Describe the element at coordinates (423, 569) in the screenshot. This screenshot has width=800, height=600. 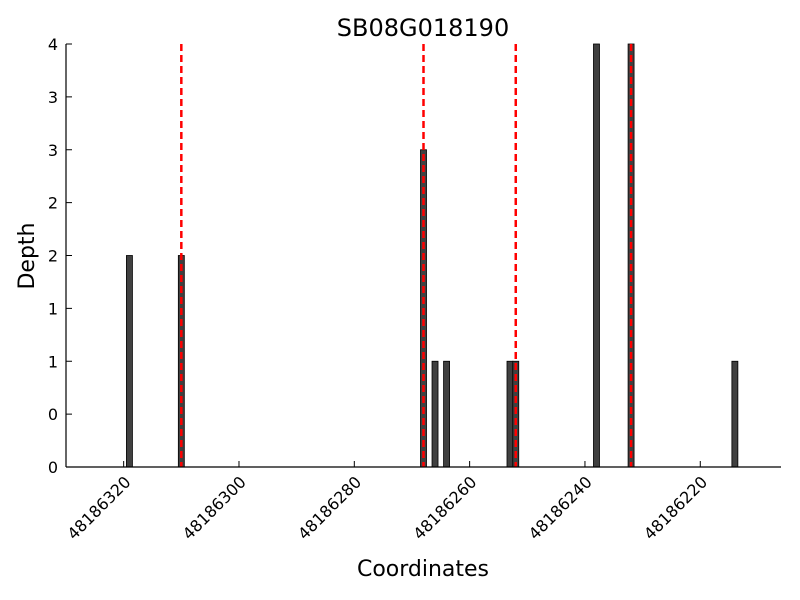
I see `x-axis-label: Coordinates` at that location.